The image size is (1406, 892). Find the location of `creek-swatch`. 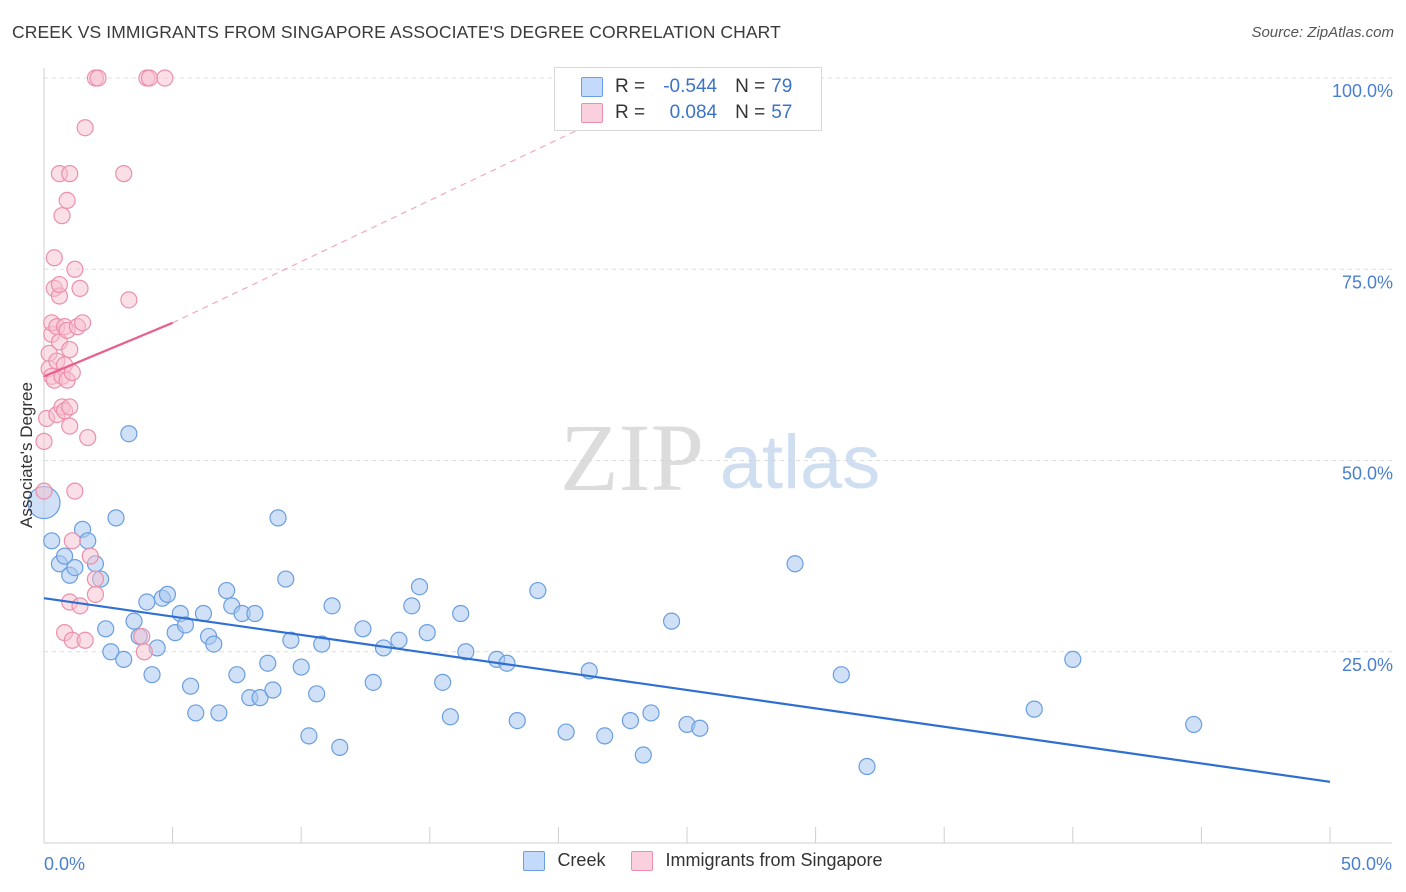

creek-swatch is located at coordinates (592, 87).